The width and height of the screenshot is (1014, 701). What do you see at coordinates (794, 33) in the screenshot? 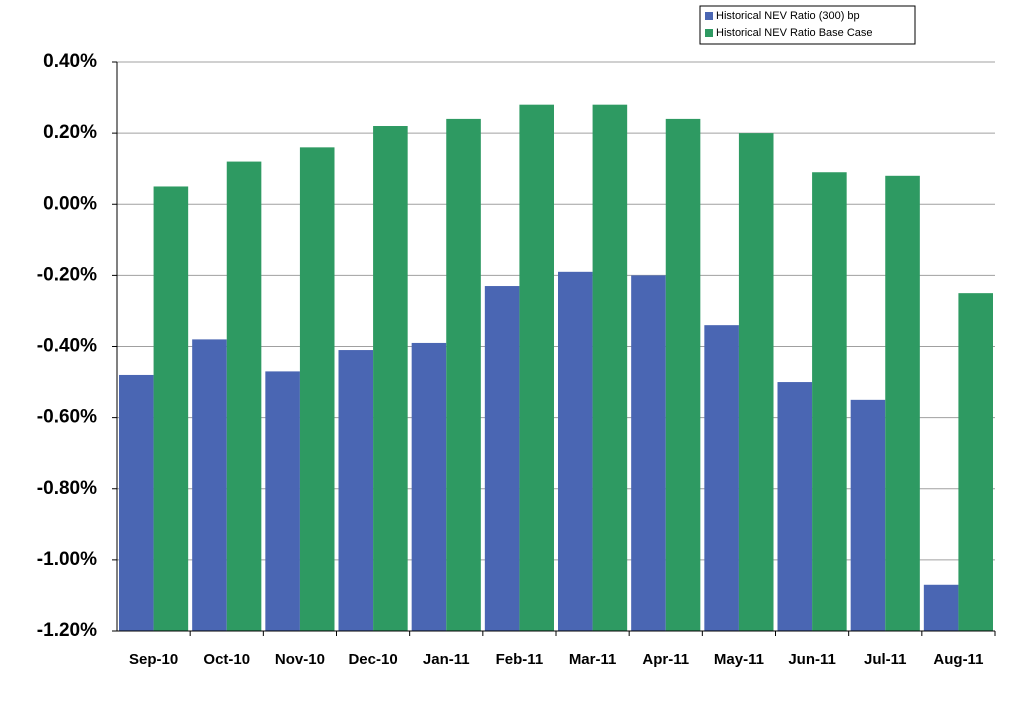
I see `legend-label: Historical NEV Ratio Base Case` at bounding box center [794, 33].